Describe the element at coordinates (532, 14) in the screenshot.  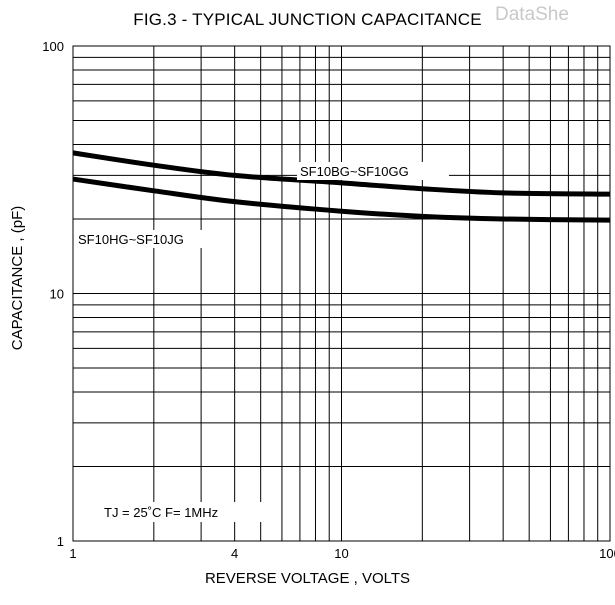
I see `watermark: DataShe` at that location.